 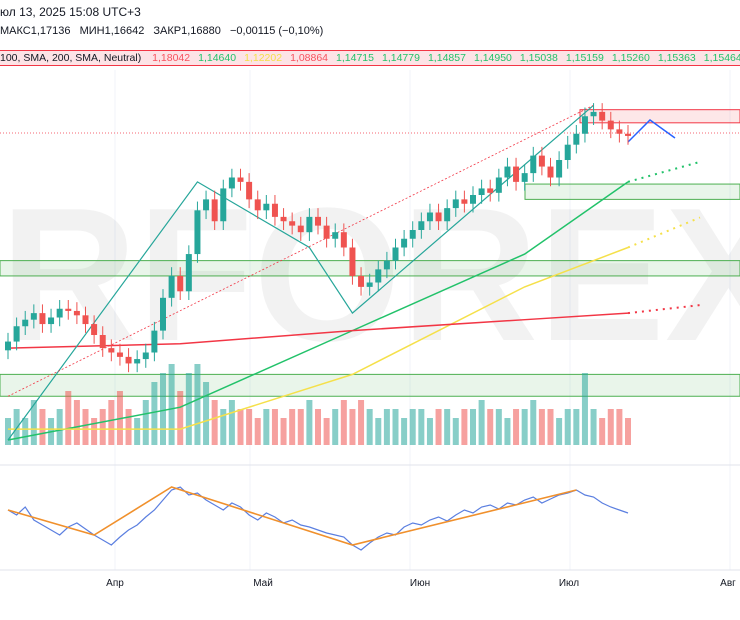 What do you see at coordinates (538, 58) in the screenshot?
I see `ma-value: 1,15038` at bounding box center [538, 58].